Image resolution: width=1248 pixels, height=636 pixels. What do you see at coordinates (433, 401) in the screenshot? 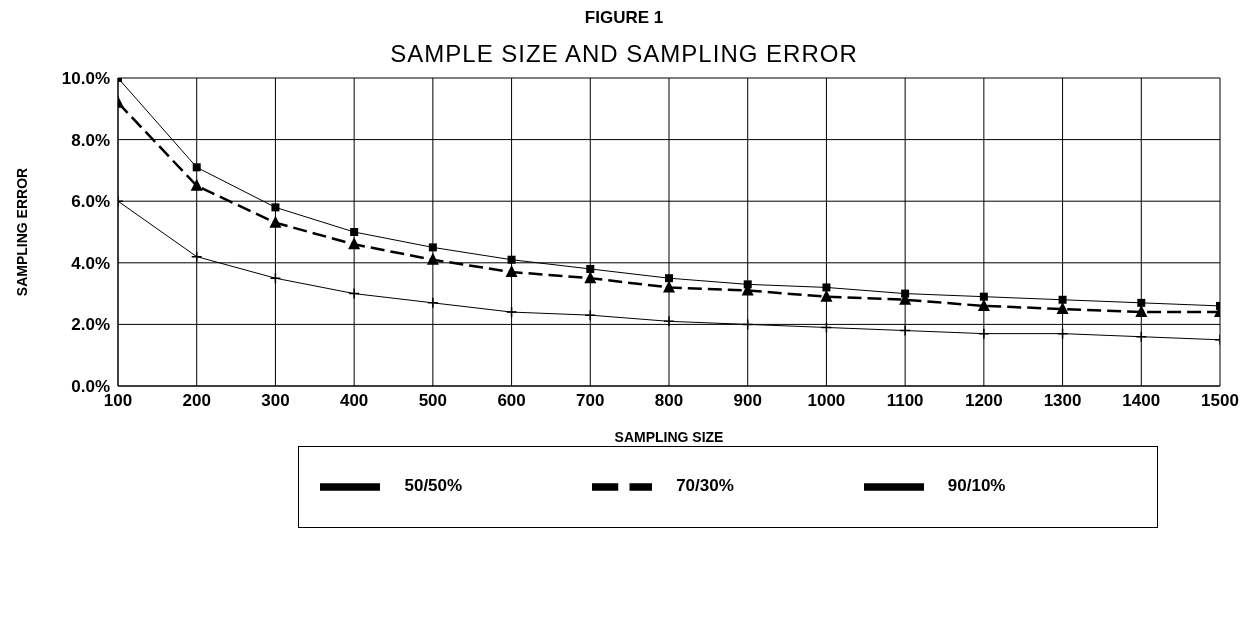
I see `x-tick-label: 500` at bounding box center [433, 401].